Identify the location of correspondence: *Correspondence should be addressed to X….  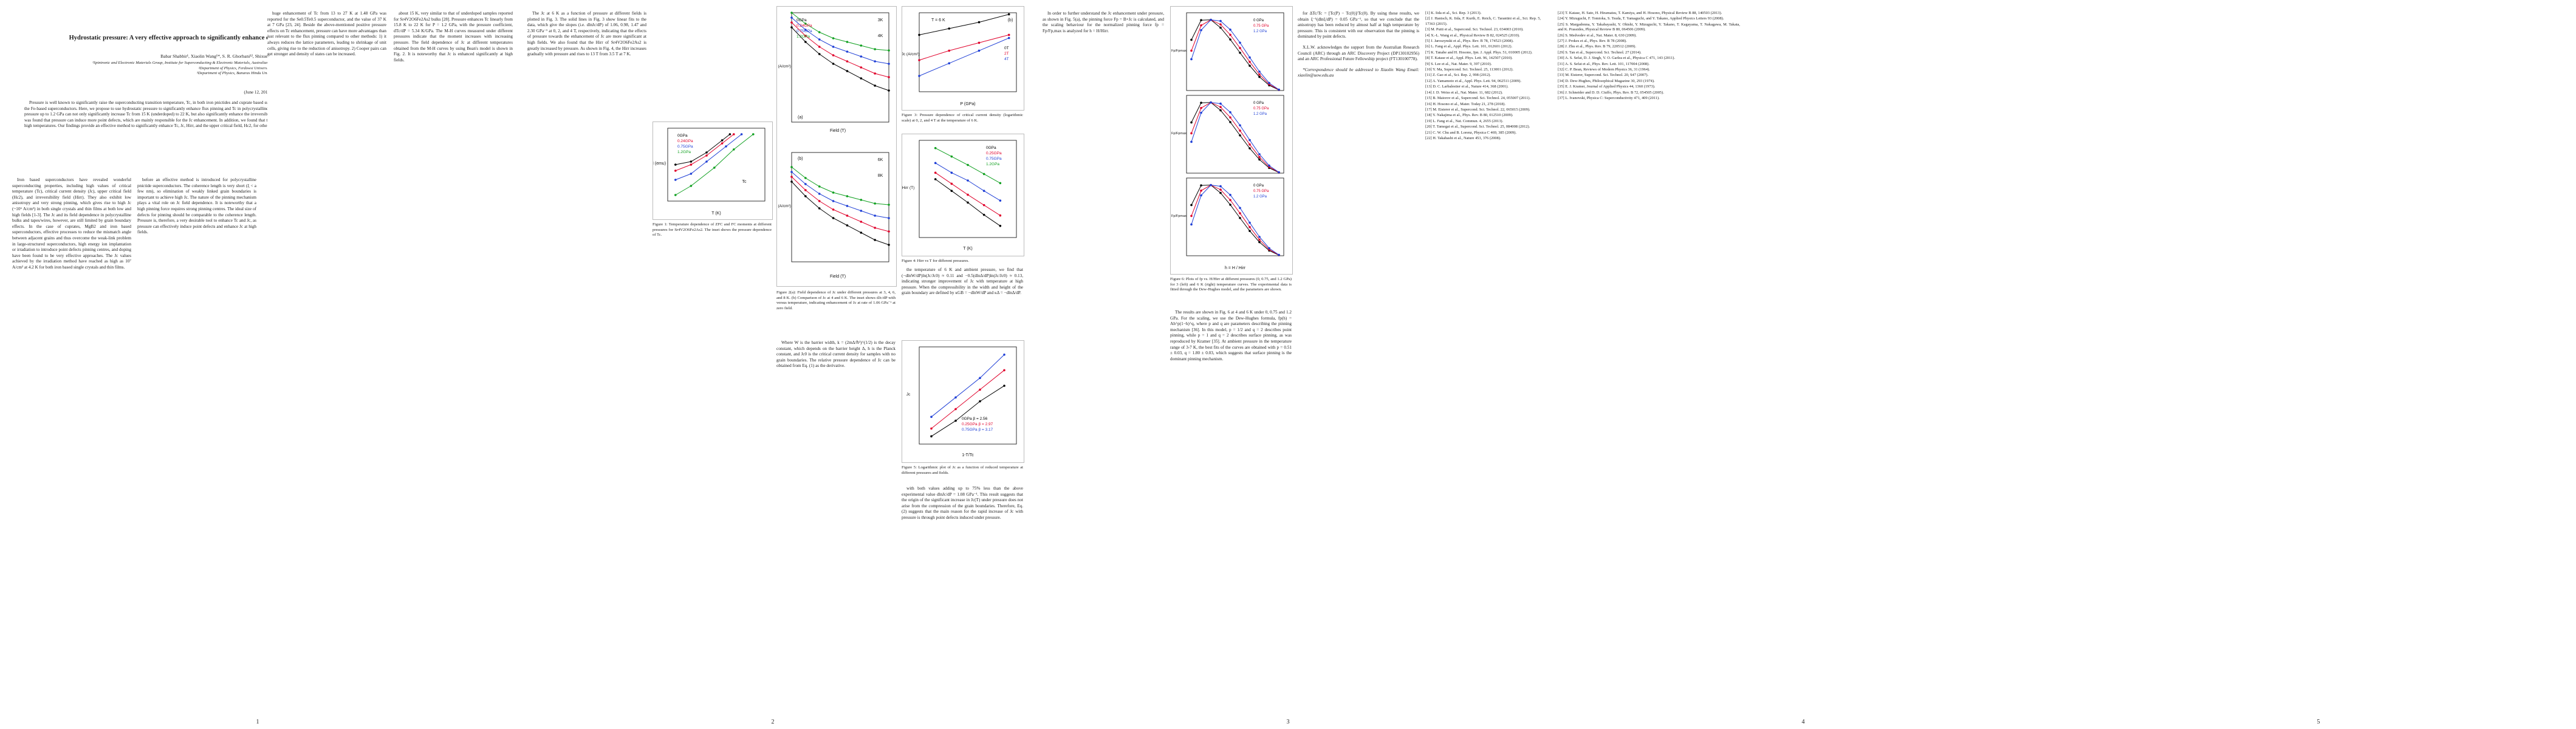
(1359, 73).